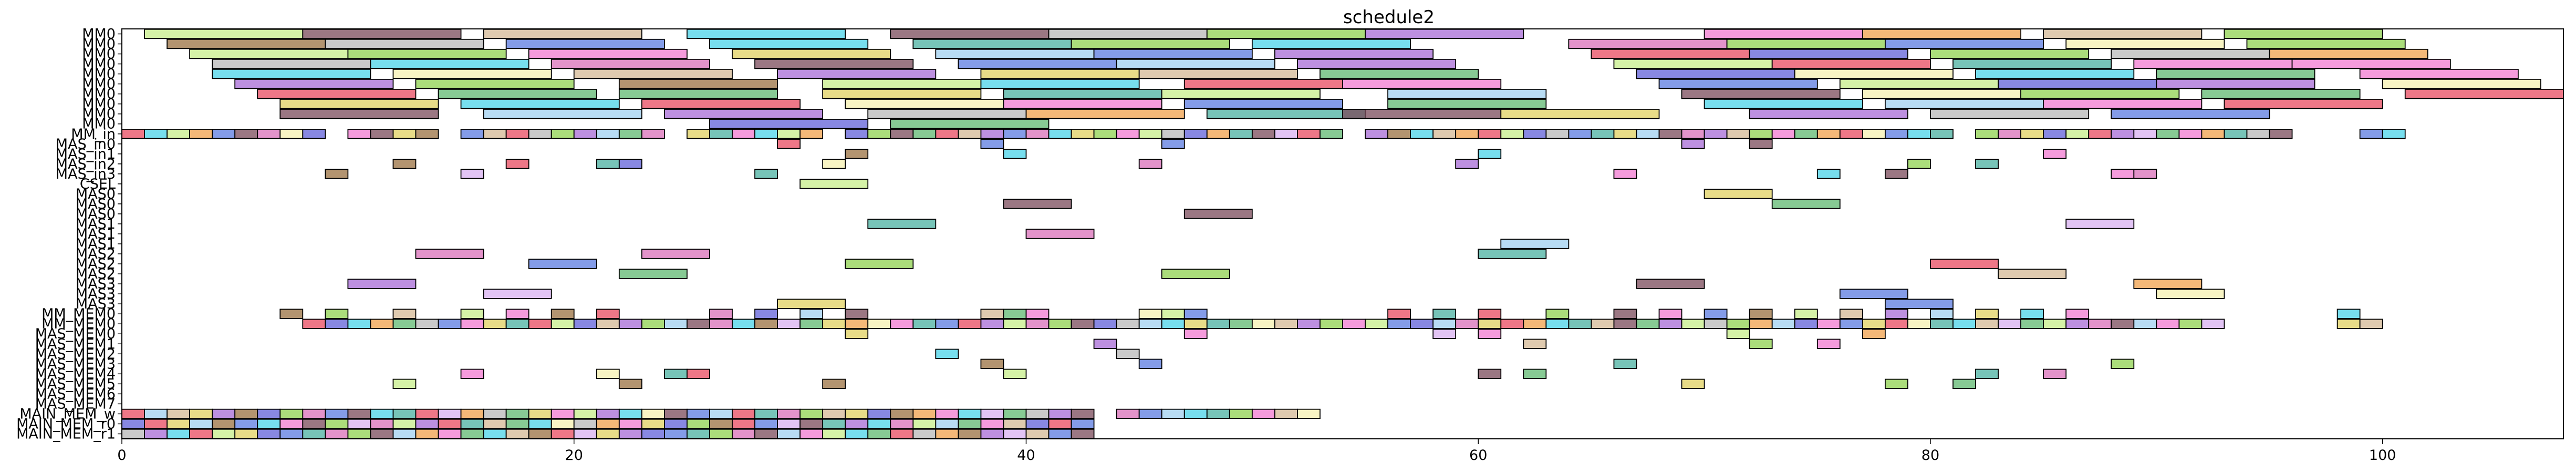  I want to click on x-tick-label-5: 100, so click(2382, 455).